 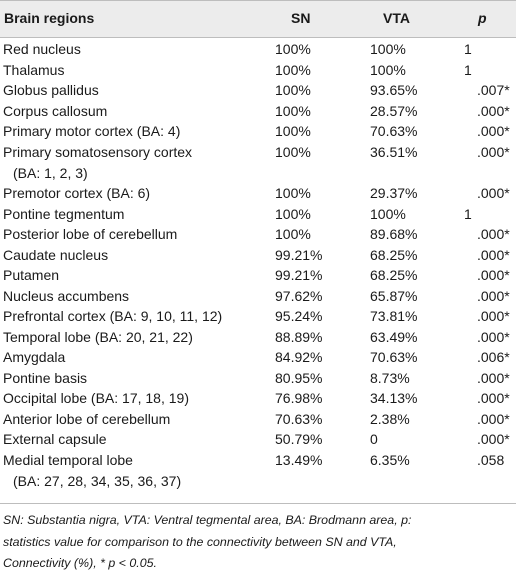 I want to click on table-header: Brain regions SN VTA p, so click(x=258, y=19).